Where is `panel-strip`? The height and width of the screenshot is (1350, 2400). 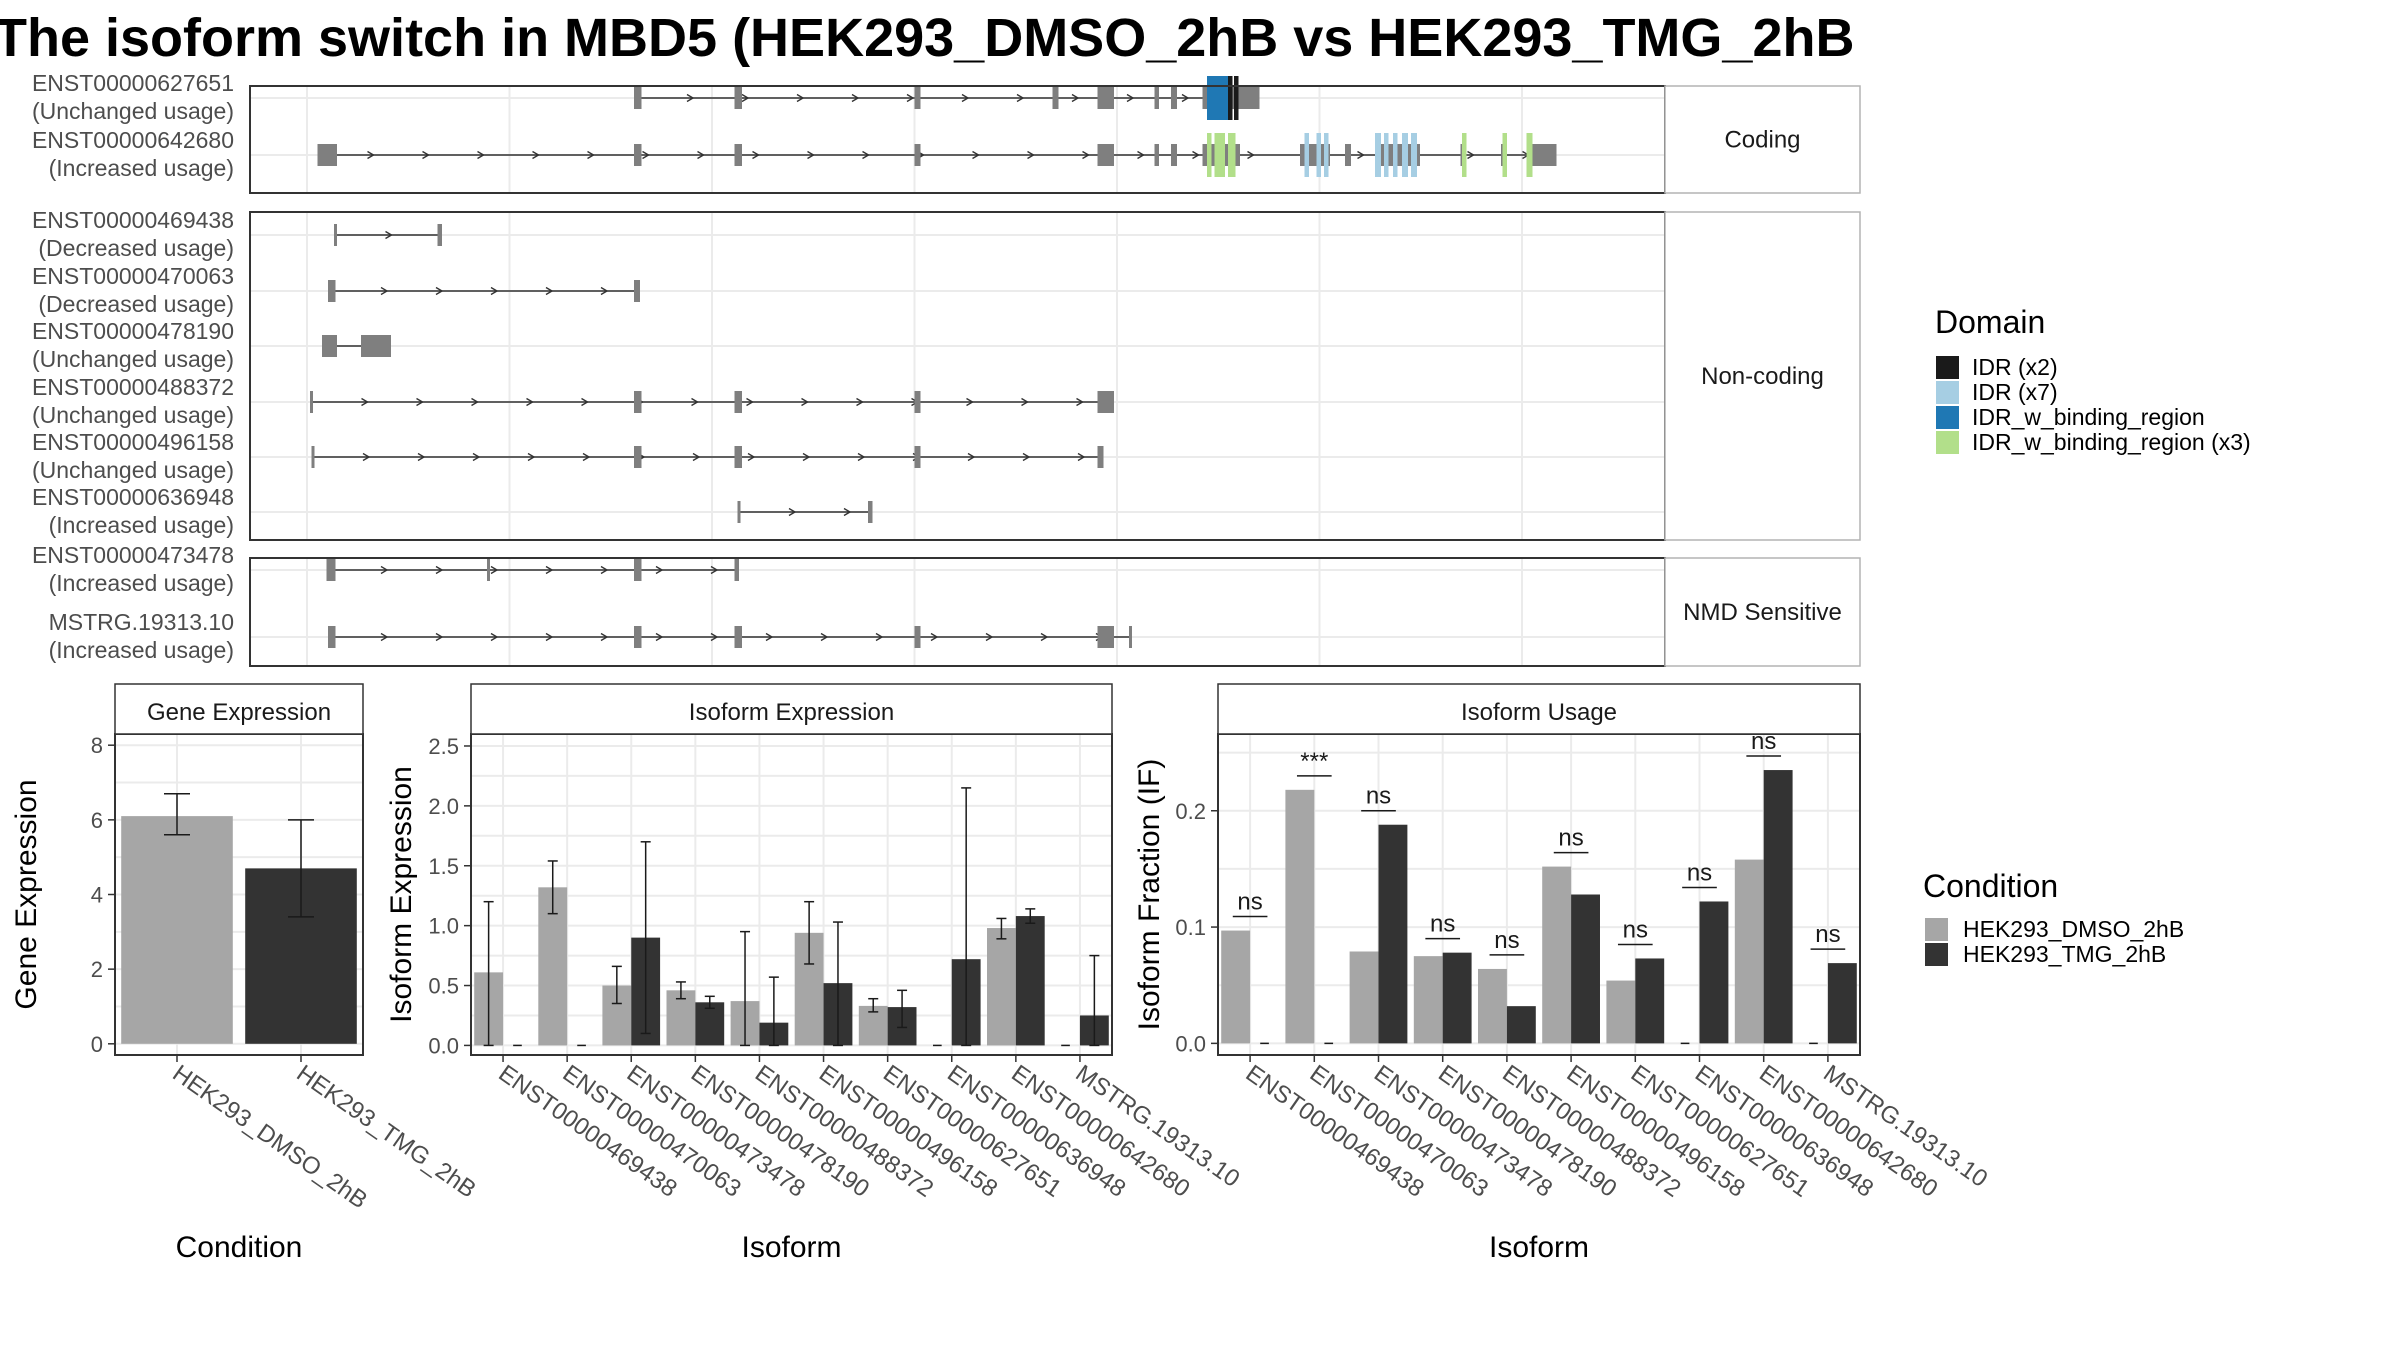
panel-strip is located at coordinates (239, 709).